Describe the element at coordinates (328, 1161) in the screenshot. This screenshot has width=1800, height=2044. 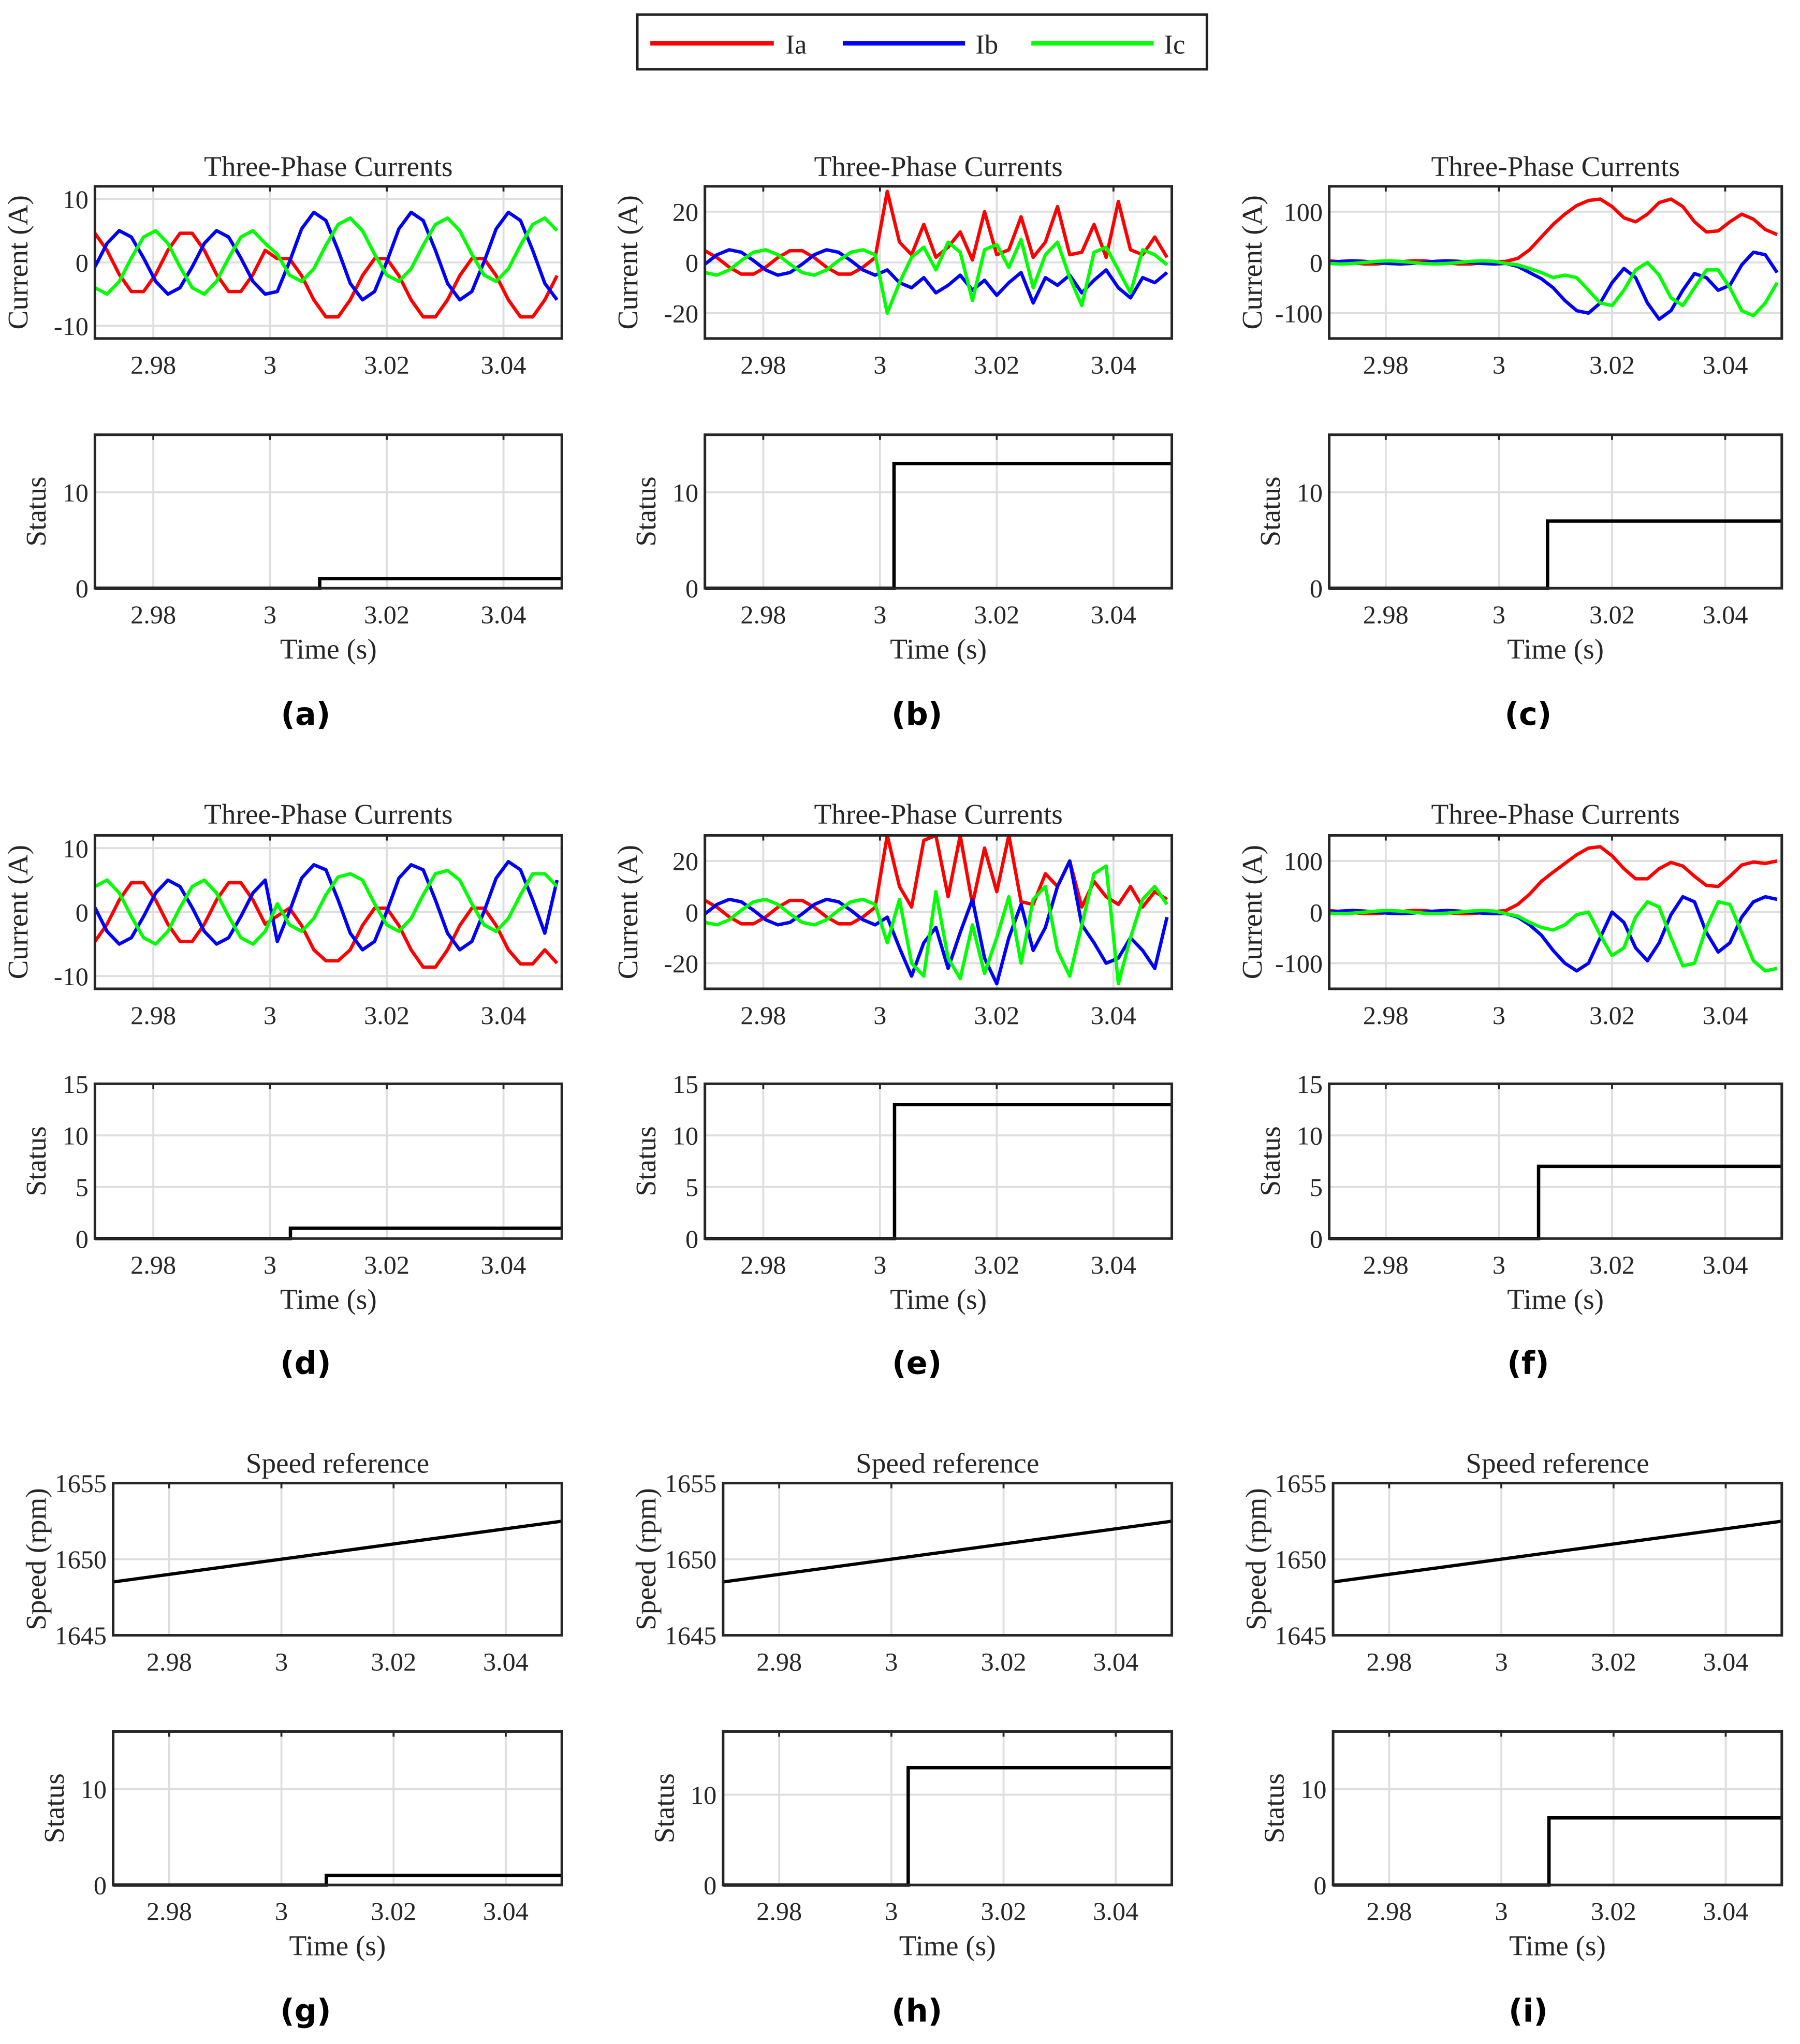
I see `panel-d-bottom-plot-area` at that location.